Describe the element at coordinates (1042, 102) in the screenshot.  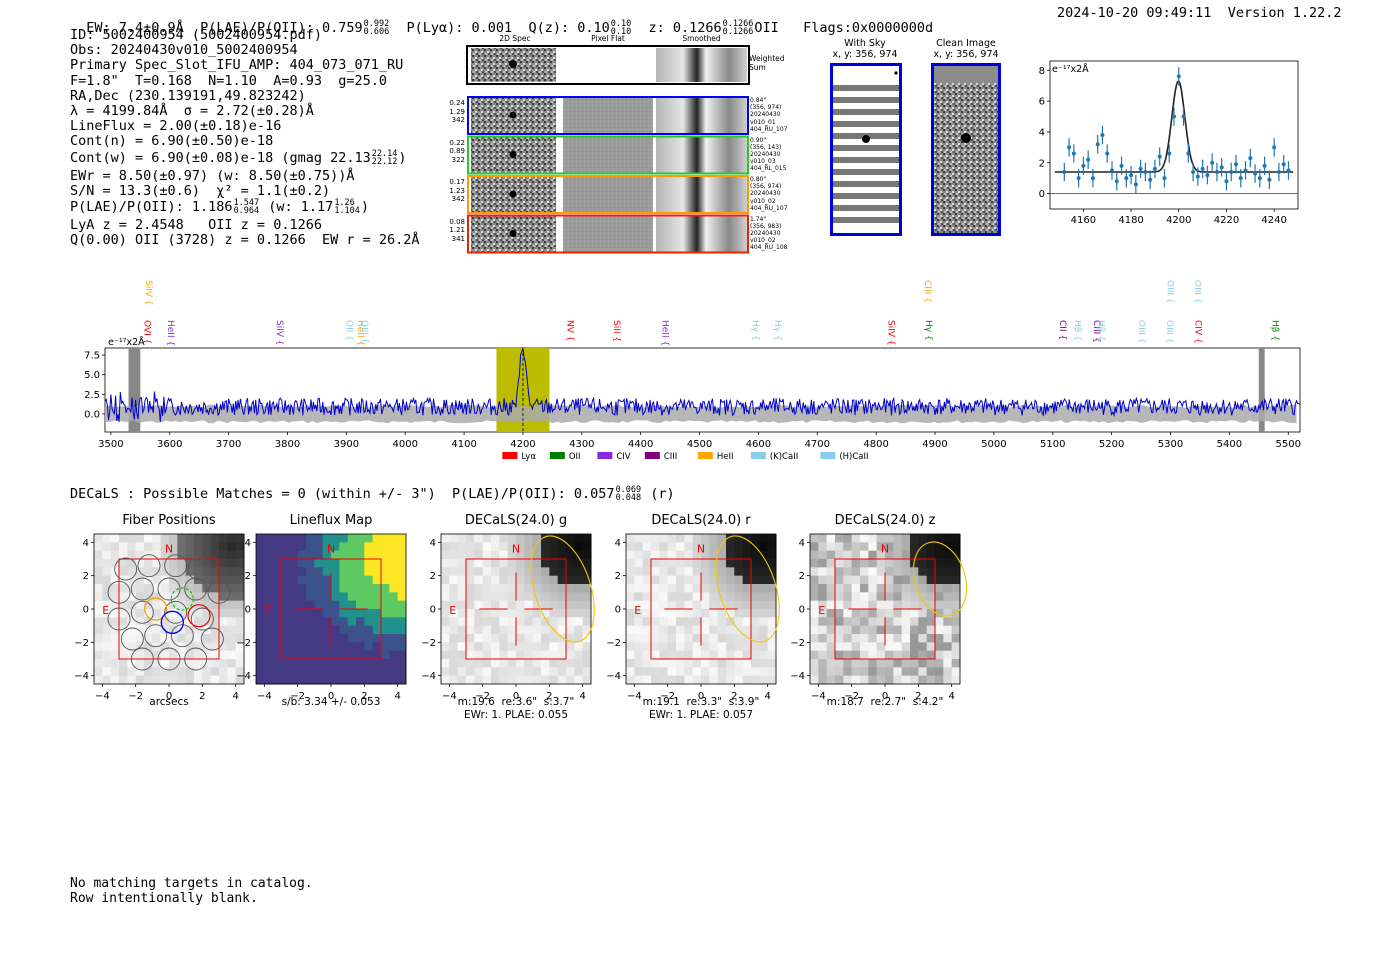
I see `zoom-ytick-label: 6` at that location.